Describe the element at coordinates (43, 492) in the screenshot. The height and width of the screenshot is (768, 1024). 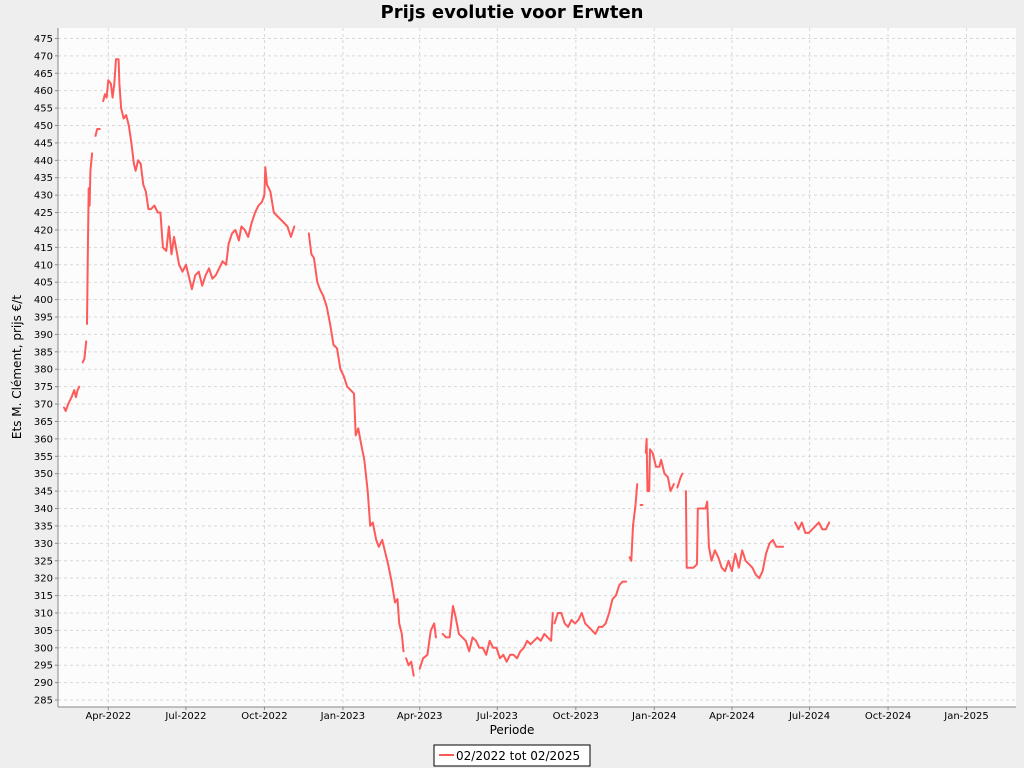
I see `y-tick-label: 345` at that location.